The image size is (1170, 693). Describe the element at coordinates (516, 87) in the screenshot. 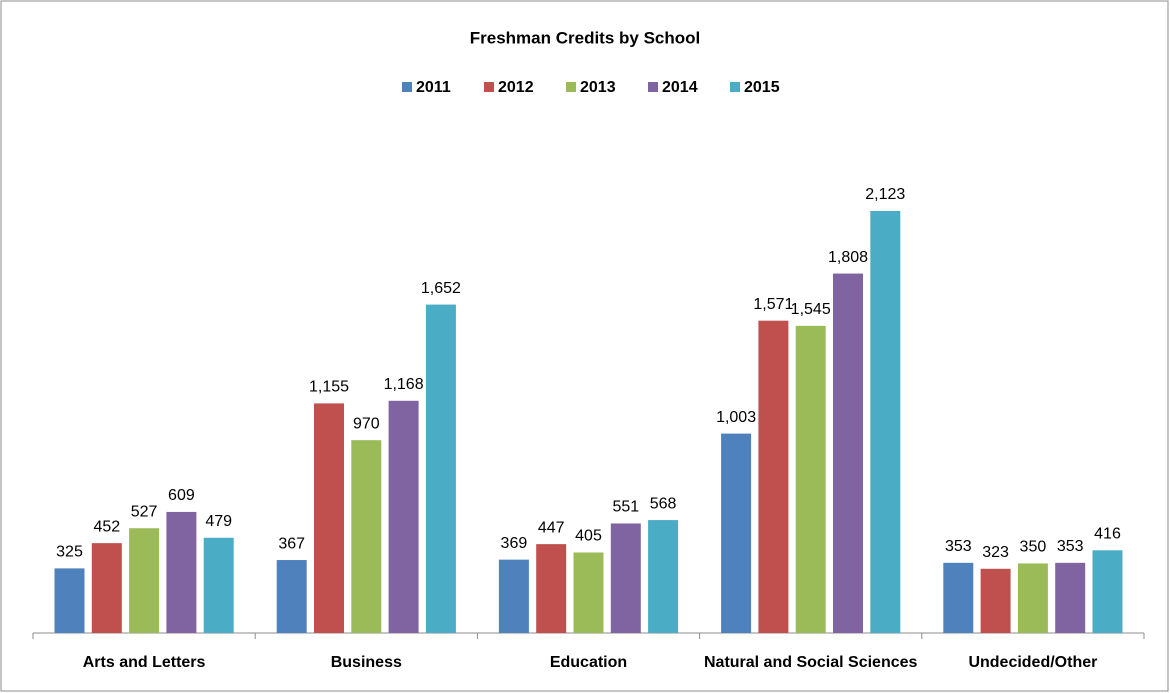

I see `legend-label: 2012` at that location.